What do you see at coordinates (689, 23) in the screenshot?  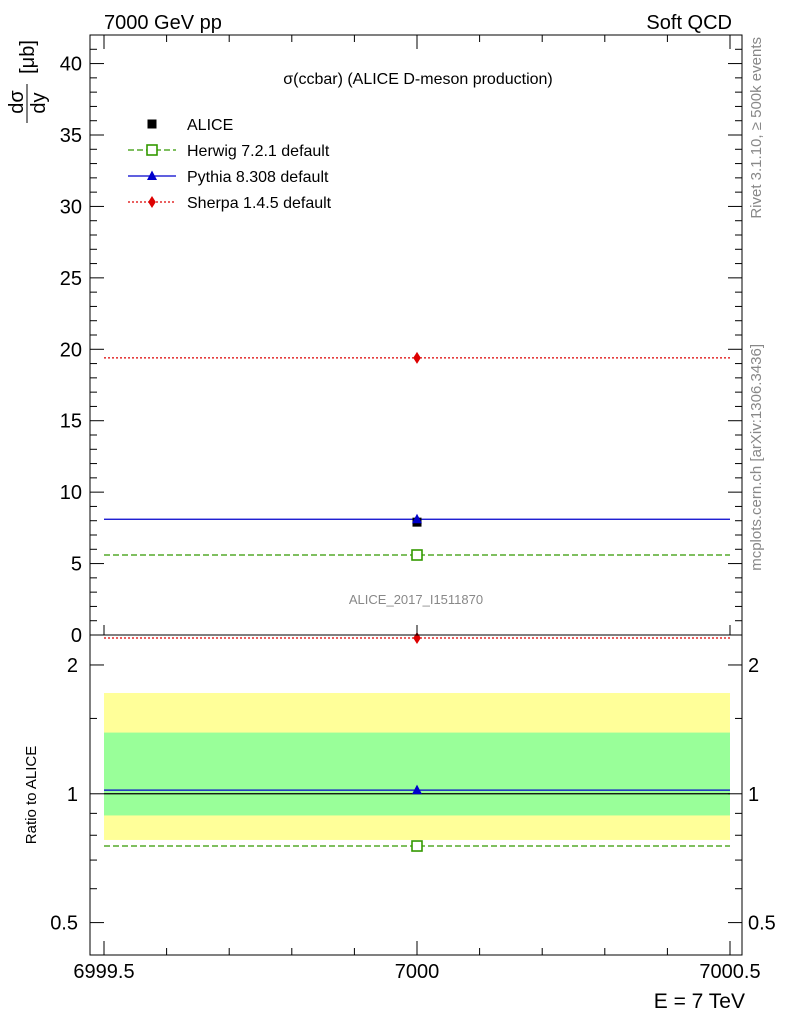 I see `header-right-label: Soft QCD` at bounding box center [689, 23].